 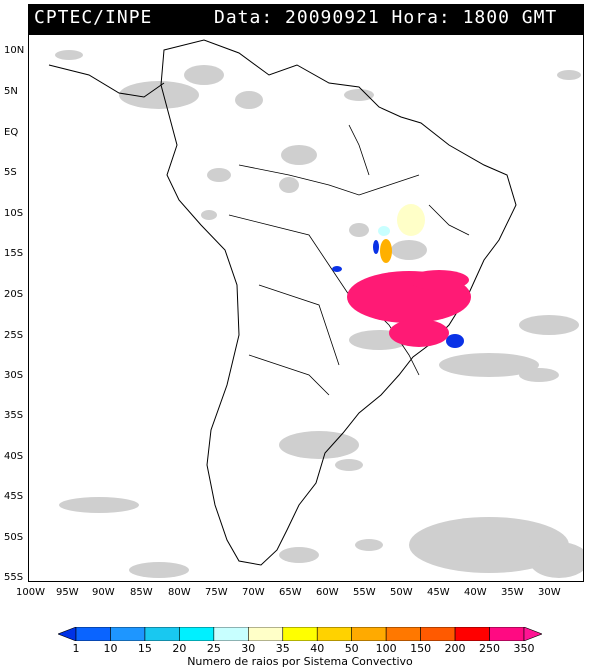 I want to click on lon-label: 30W, so click(x=549, y=592).